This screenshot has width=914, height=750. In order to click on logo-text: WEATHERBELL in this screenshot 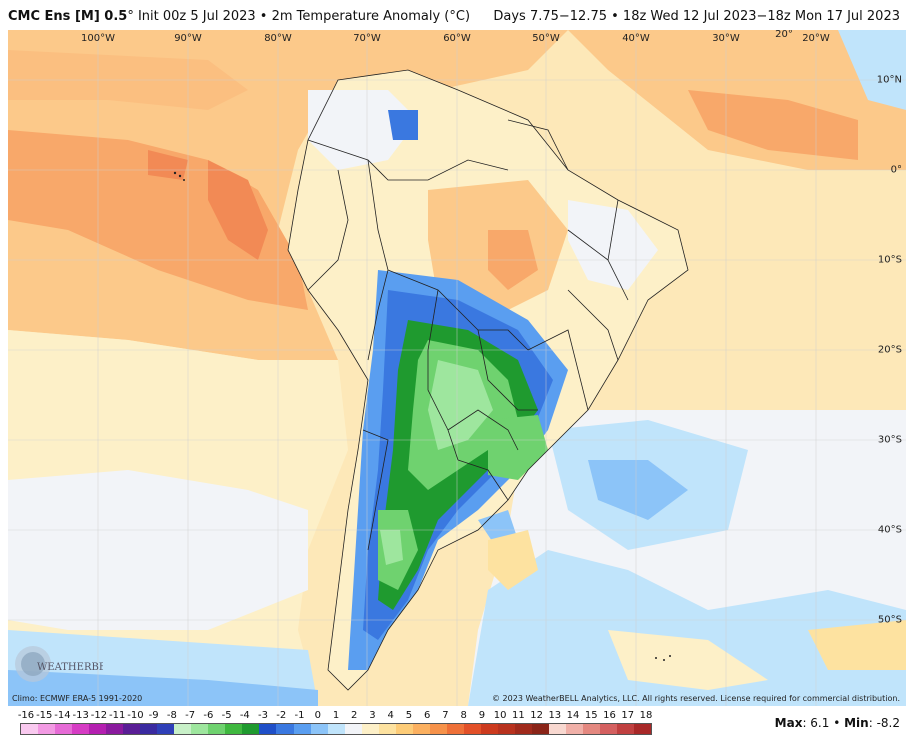, I will do `click(70, 667)`.